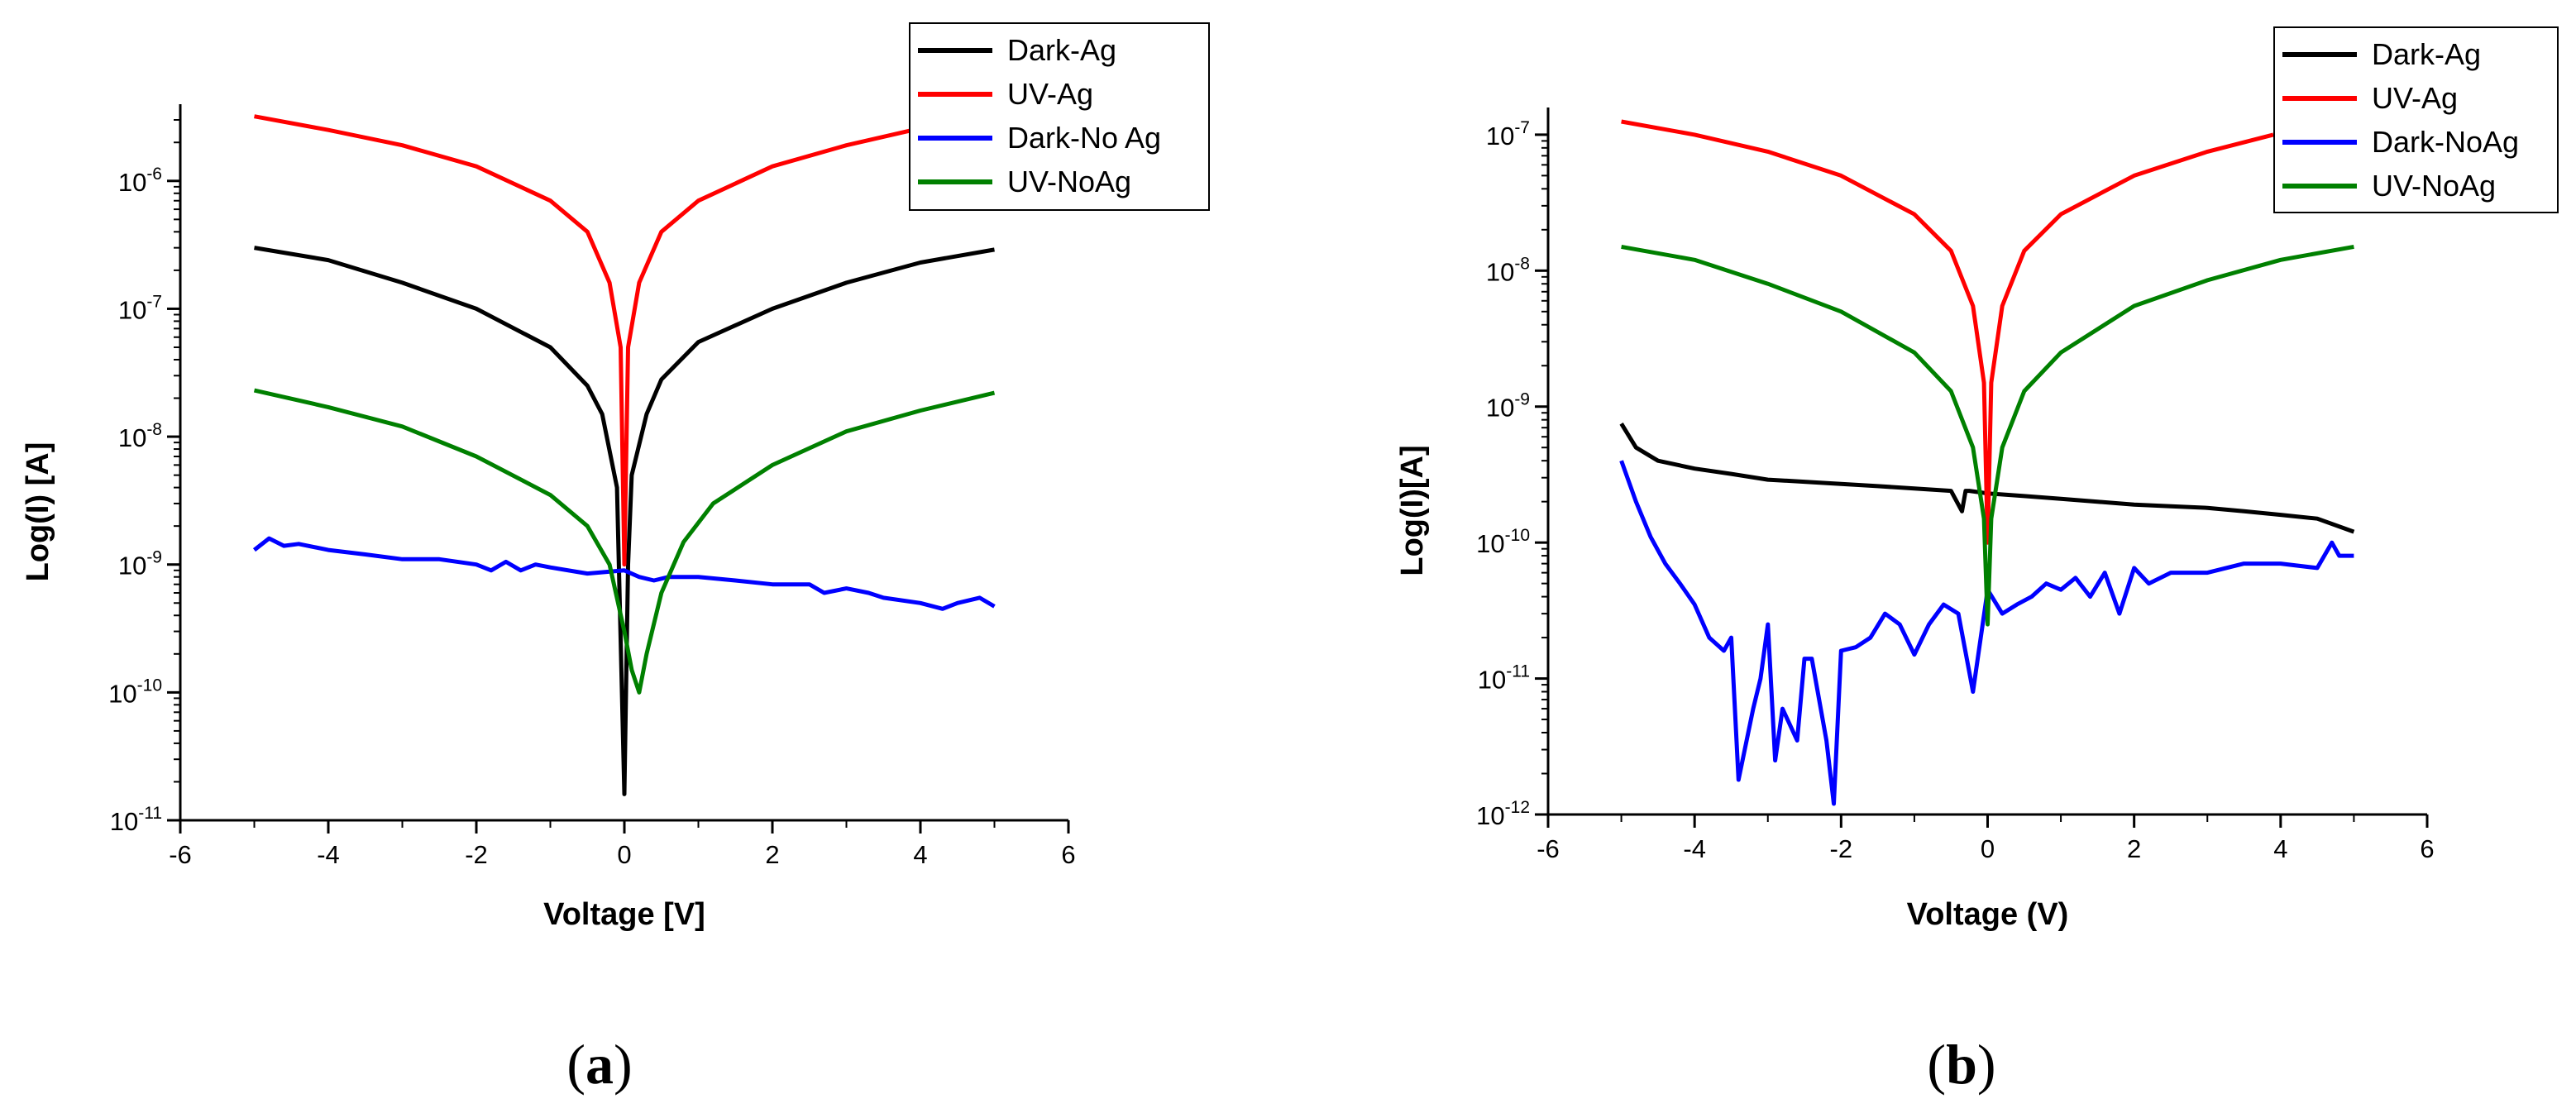 The width and height of the screenshot is (2576, 1113). Describe the element at coordinates (154, 174) in the screenshot. I see `y-tick-exponent: -6` at that location.